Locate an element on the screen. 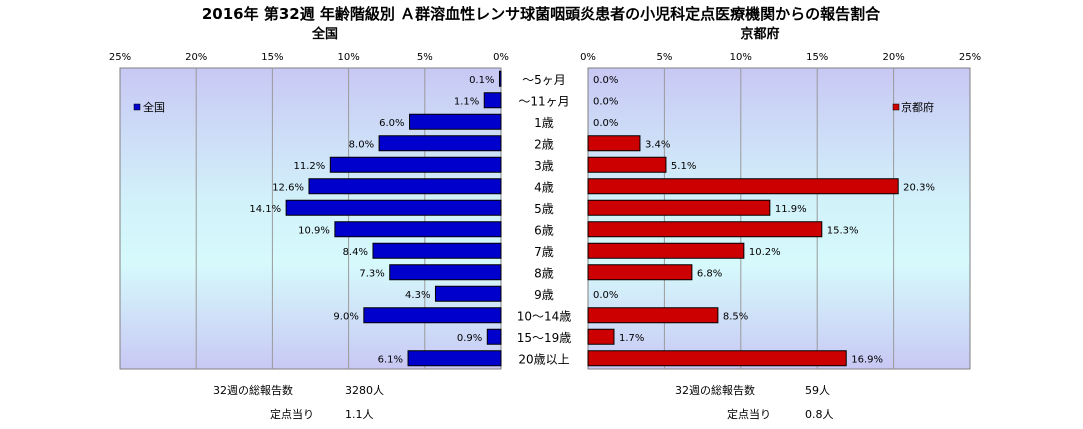 The width and height of the screenshot is (1083, 429). left-bar-label: 9.0% is located at coordinates (345, 316).